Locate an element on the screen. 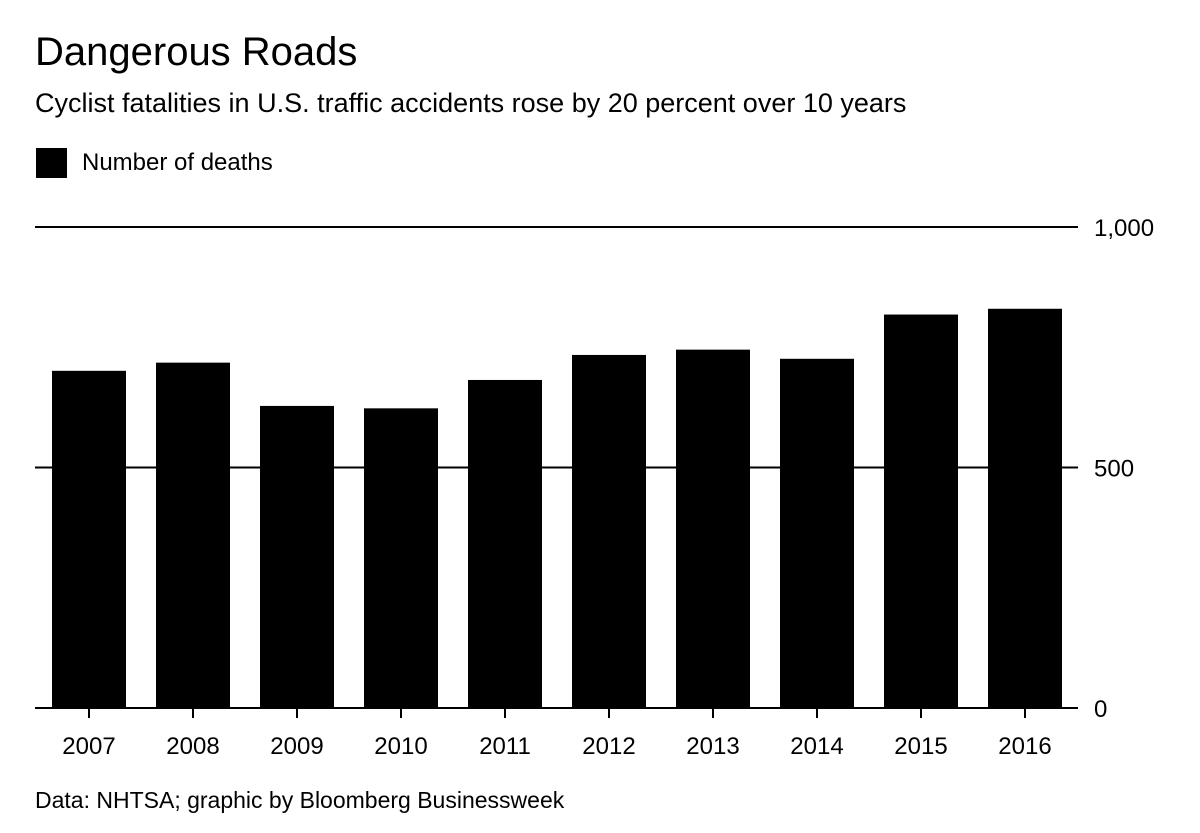 This screenshot has width=1200, height=833. x-tick-label: 2016 is located at coordinates (1024, 746).